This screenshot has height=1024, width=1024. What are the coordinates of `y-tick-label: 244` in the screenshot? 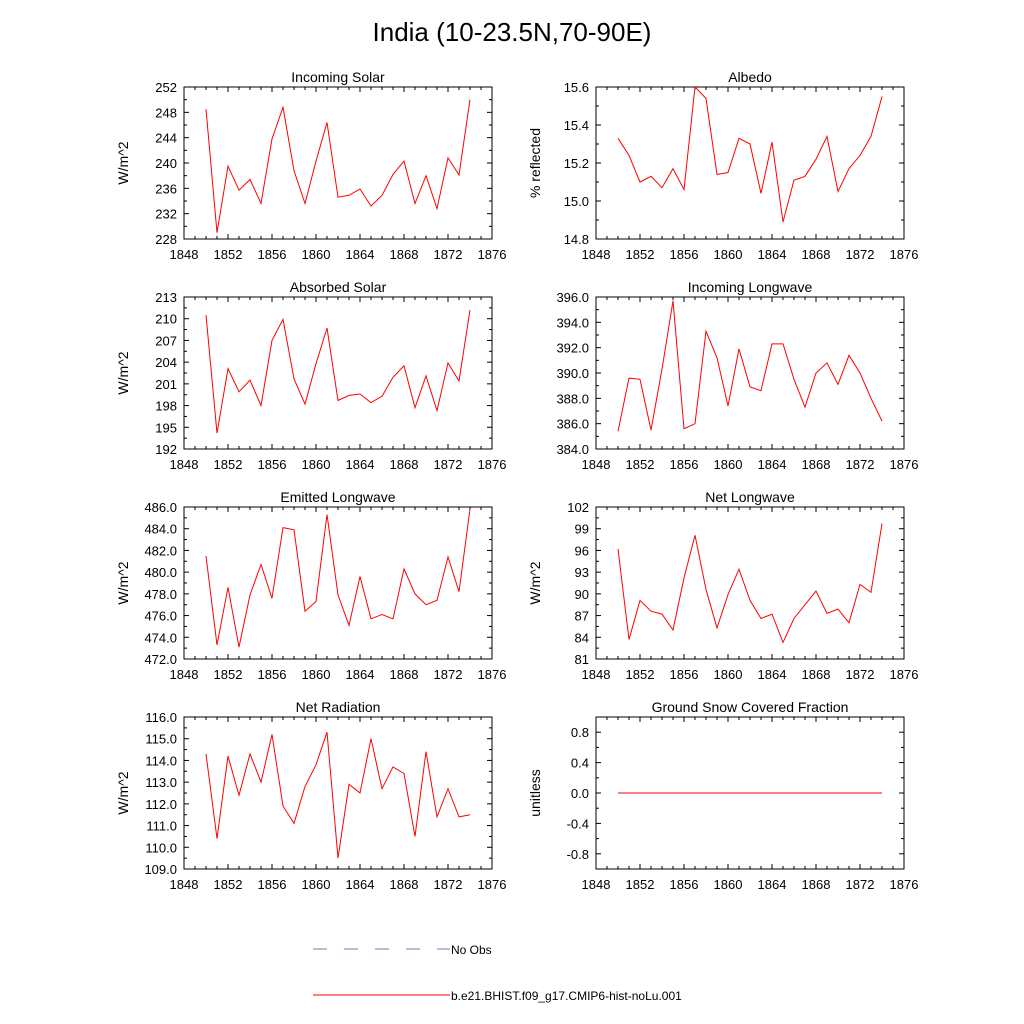 It's located at (166, 138).